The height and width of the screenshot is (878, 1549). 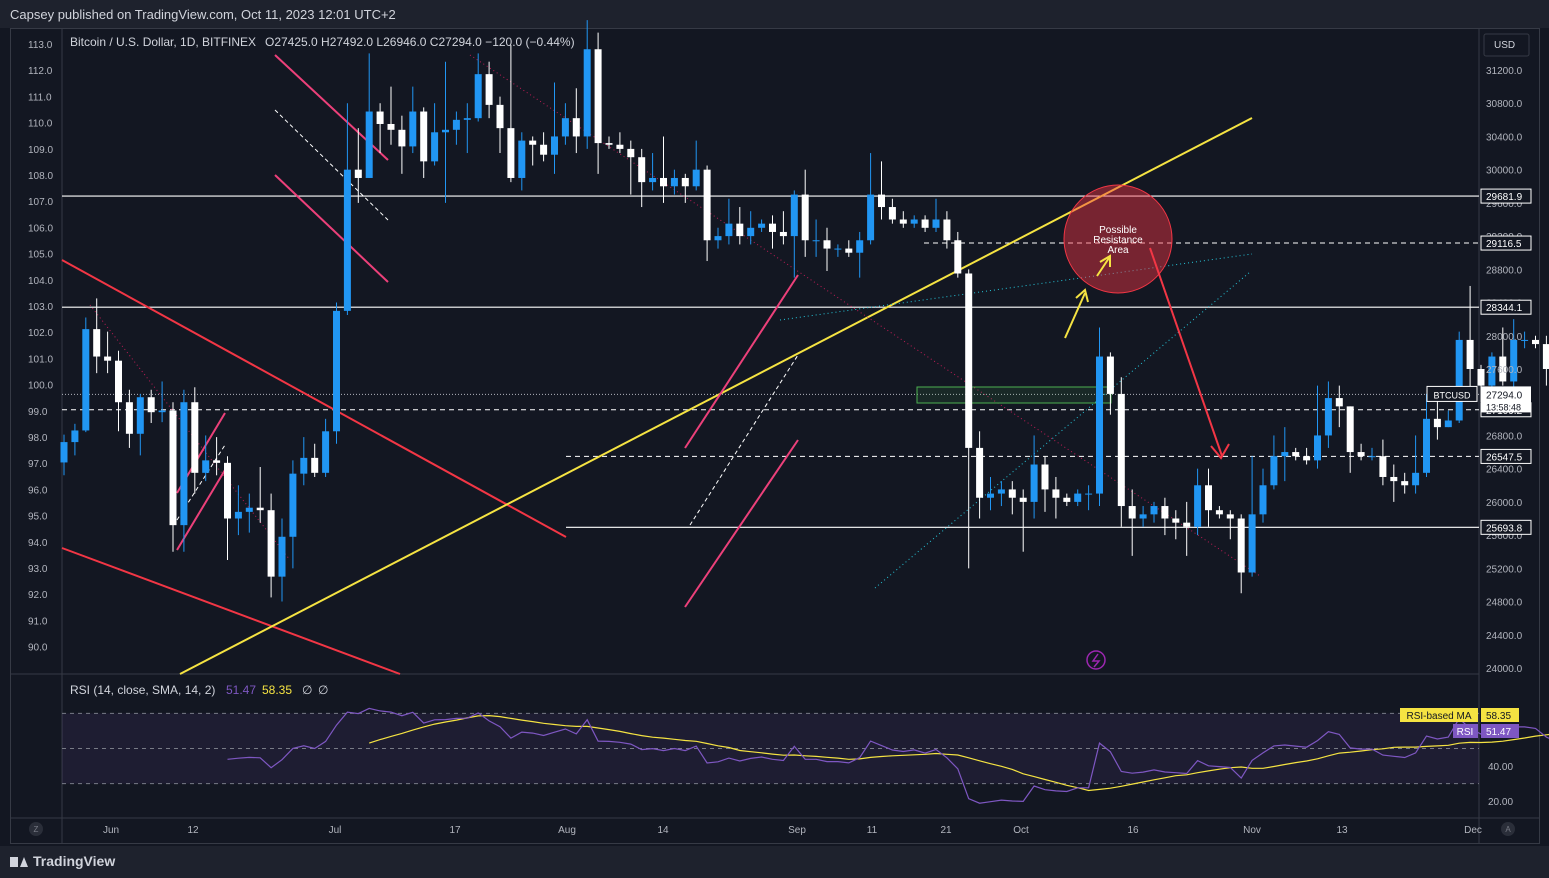 What do you see at coordinates (74, 861) in the screenshot?
I see `brand-label: TradingView` at bounding box center [74, 861].